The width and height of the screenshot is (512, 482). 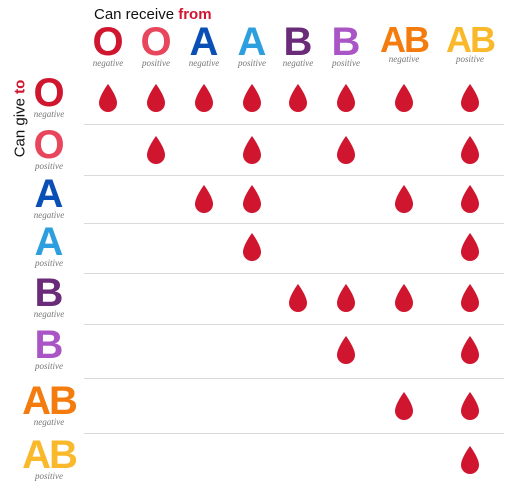 I want to click on column-header: AB positive, so click(x=470, y=41).